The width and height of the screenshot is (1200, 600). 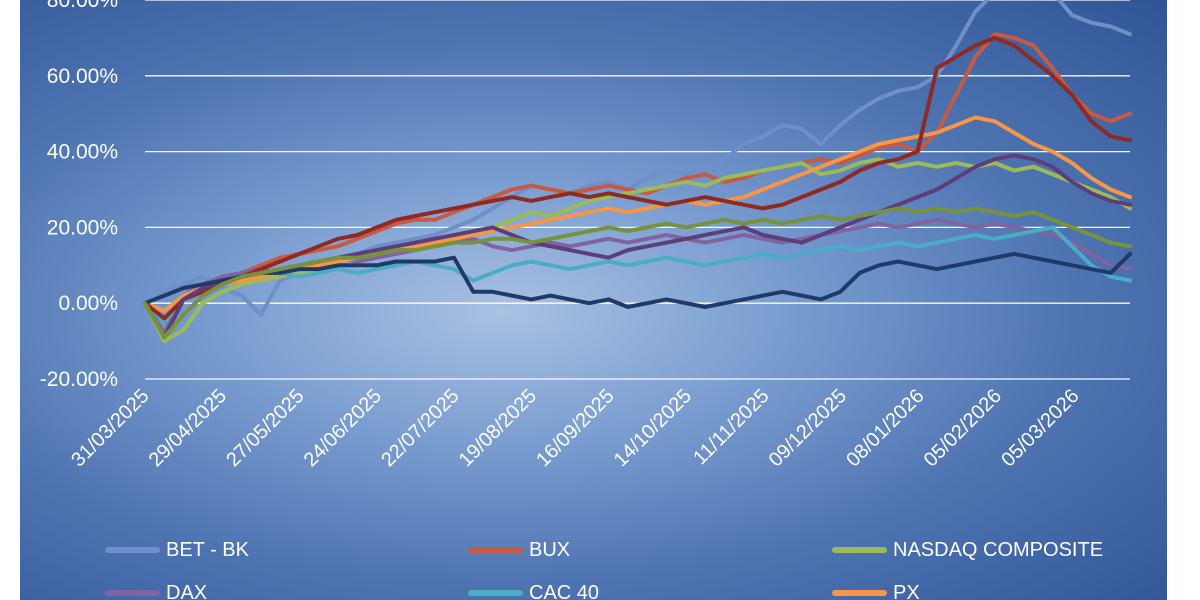 I want to click on x-tick-label: 24/06/2025, so click(x=343, y=428).